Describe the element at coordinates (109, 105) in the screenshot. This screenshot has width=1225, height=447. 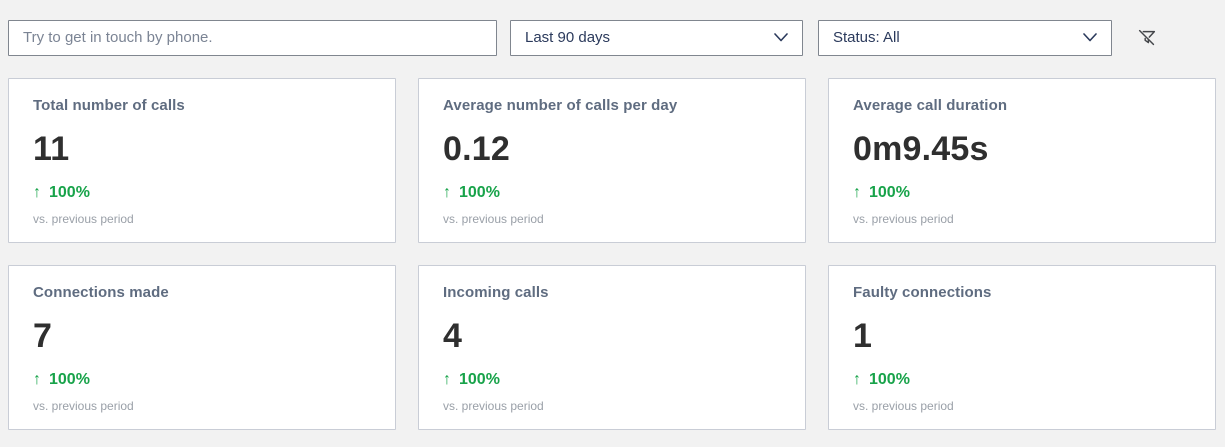
I see `card-title: Total number of calls` at that location.